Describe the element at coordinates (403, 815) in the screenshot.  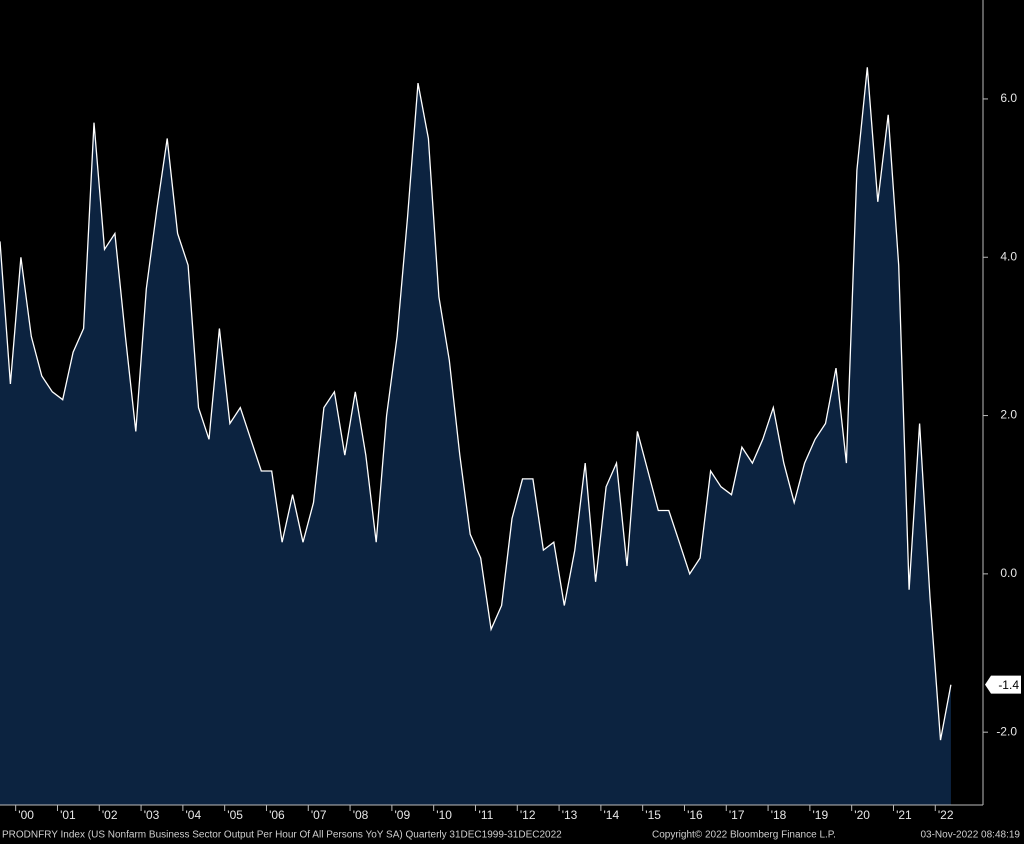
I see `x-tick-label: '09` at that location.